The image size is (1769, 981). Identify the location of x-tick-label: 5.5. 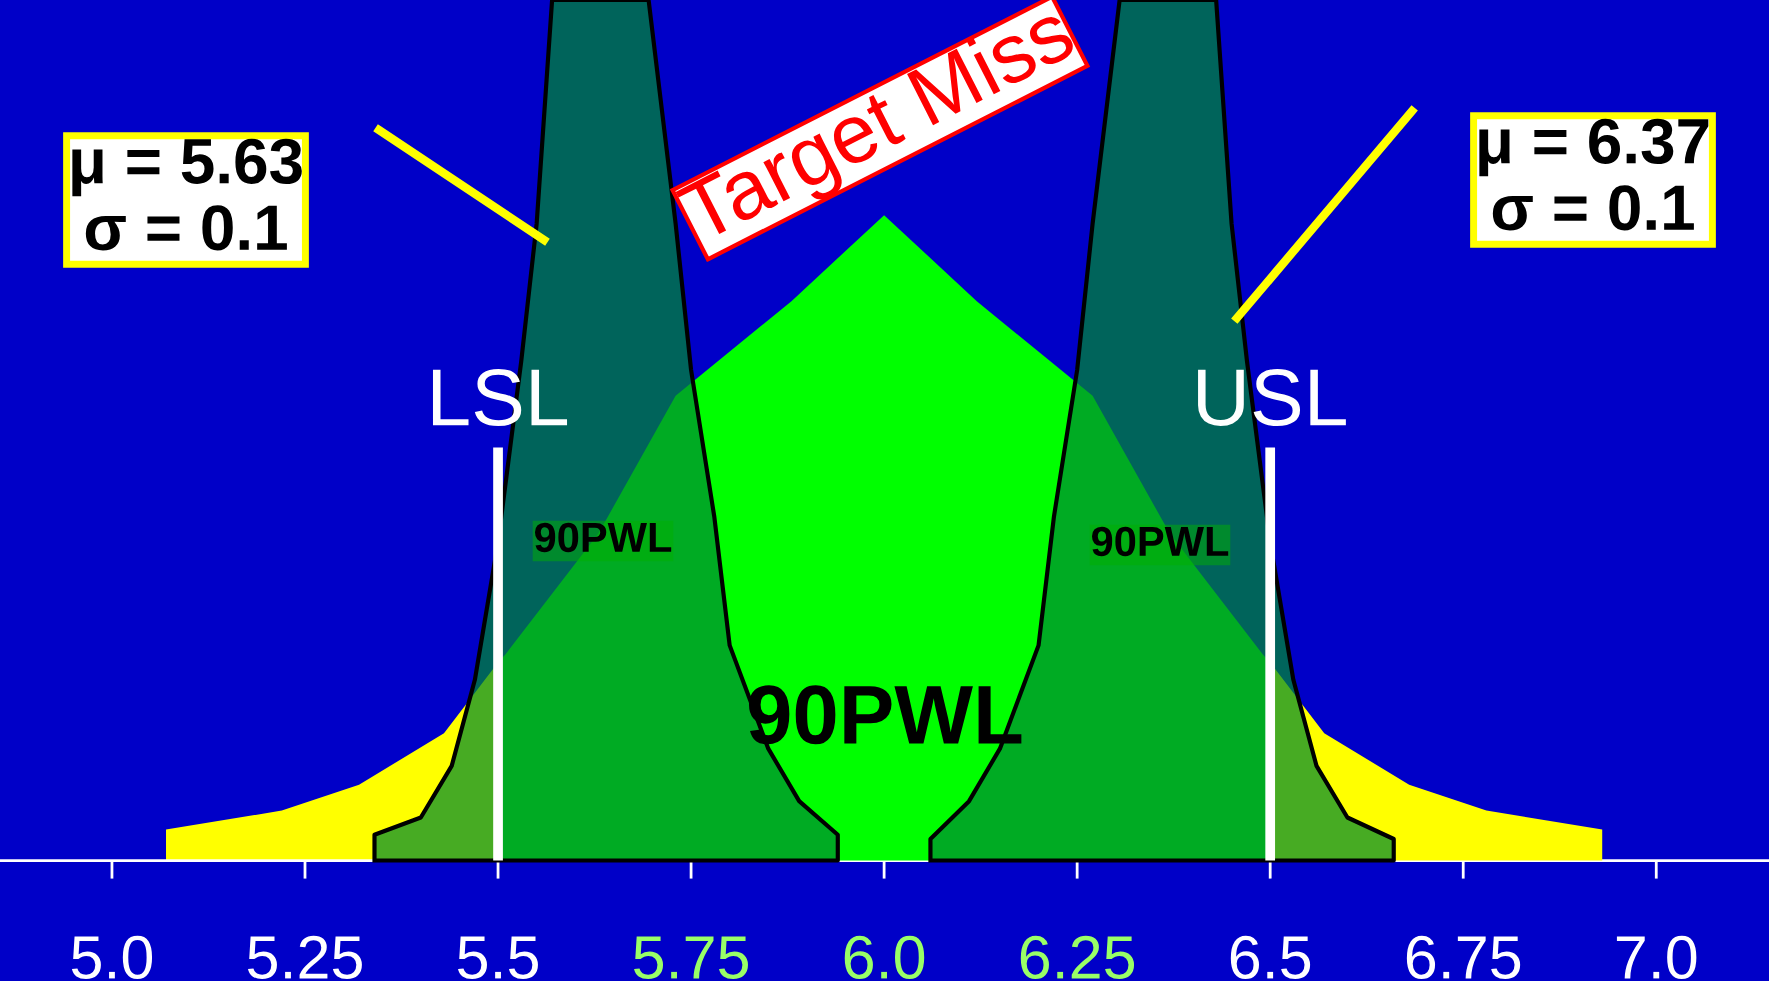
(498, 958).